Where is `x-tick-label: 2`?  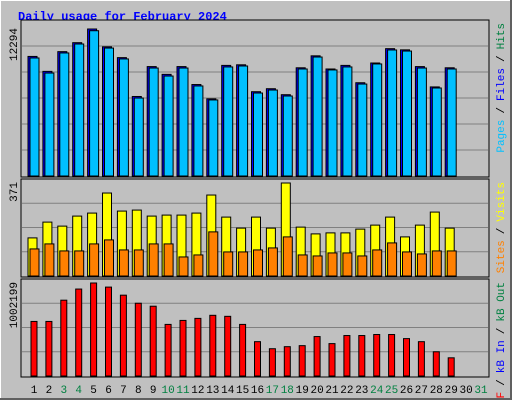 x-tick-label: 2 is located at coordinates (49, 391).